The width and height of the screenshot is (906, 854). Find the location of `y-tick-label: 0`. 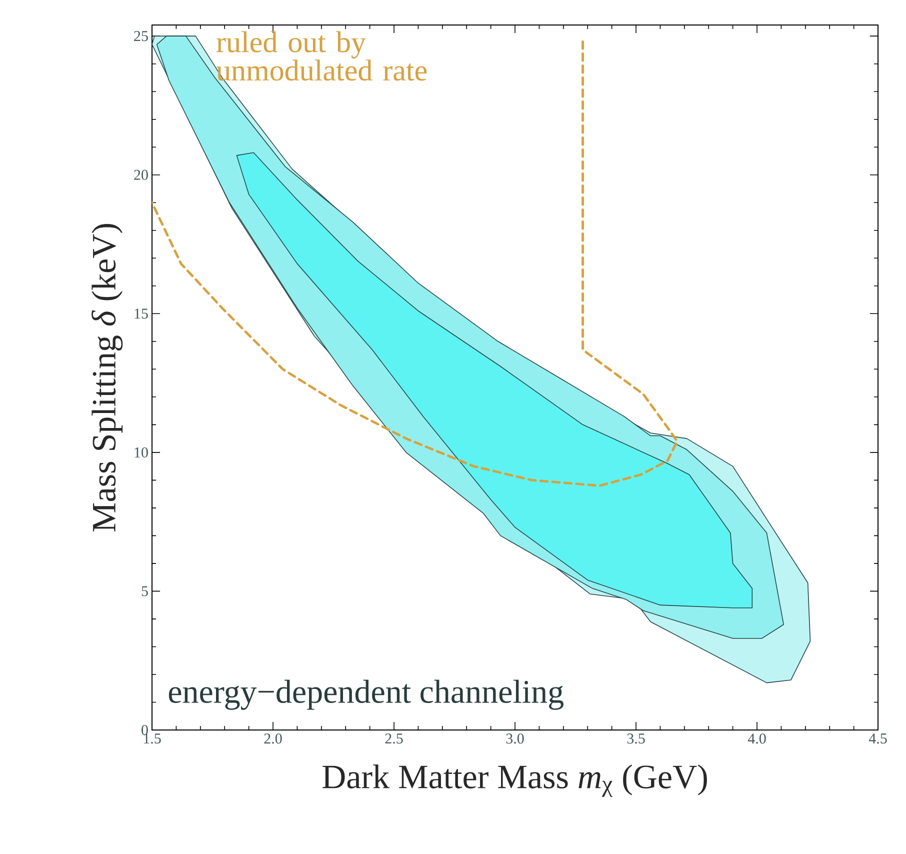

y-tick-label: 0 is located at coordinates (145, 730).